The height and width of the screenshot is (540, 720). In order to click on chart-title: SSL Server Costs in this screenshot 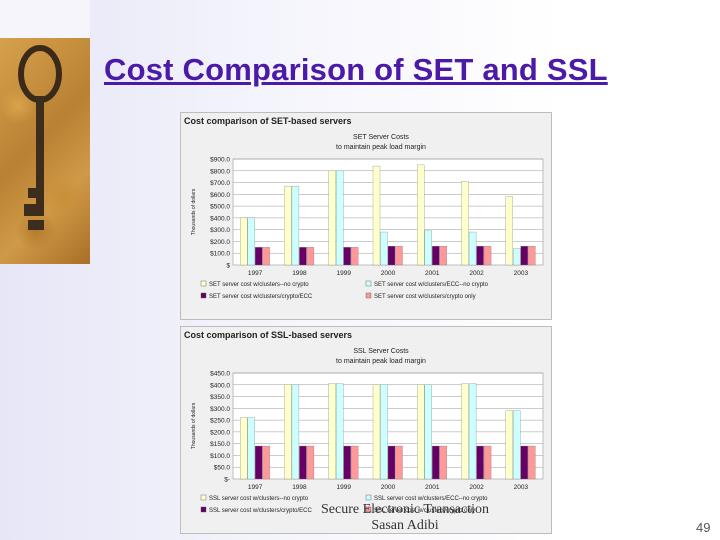, I will do `click(381, 351)`.